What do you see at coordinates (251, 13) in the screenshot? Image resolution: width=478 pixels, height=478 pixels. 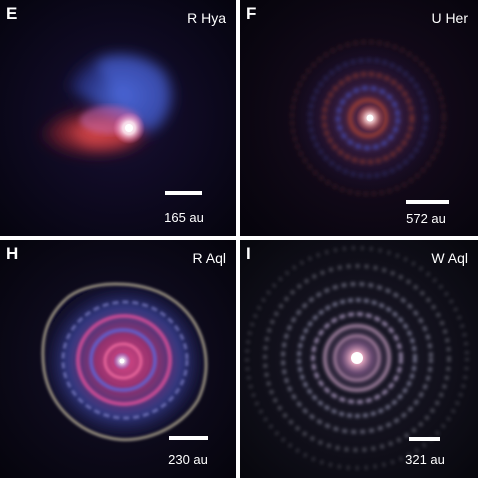 I see `panel-f-letter: F` at bounding box center [251, 13].